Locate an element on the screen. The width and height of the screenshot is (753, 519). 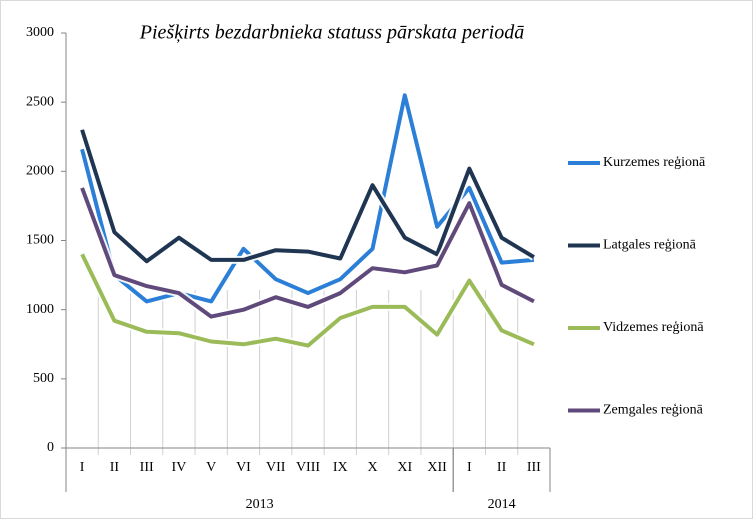
x-tick-label: XI is located at coordinates (404, 467).